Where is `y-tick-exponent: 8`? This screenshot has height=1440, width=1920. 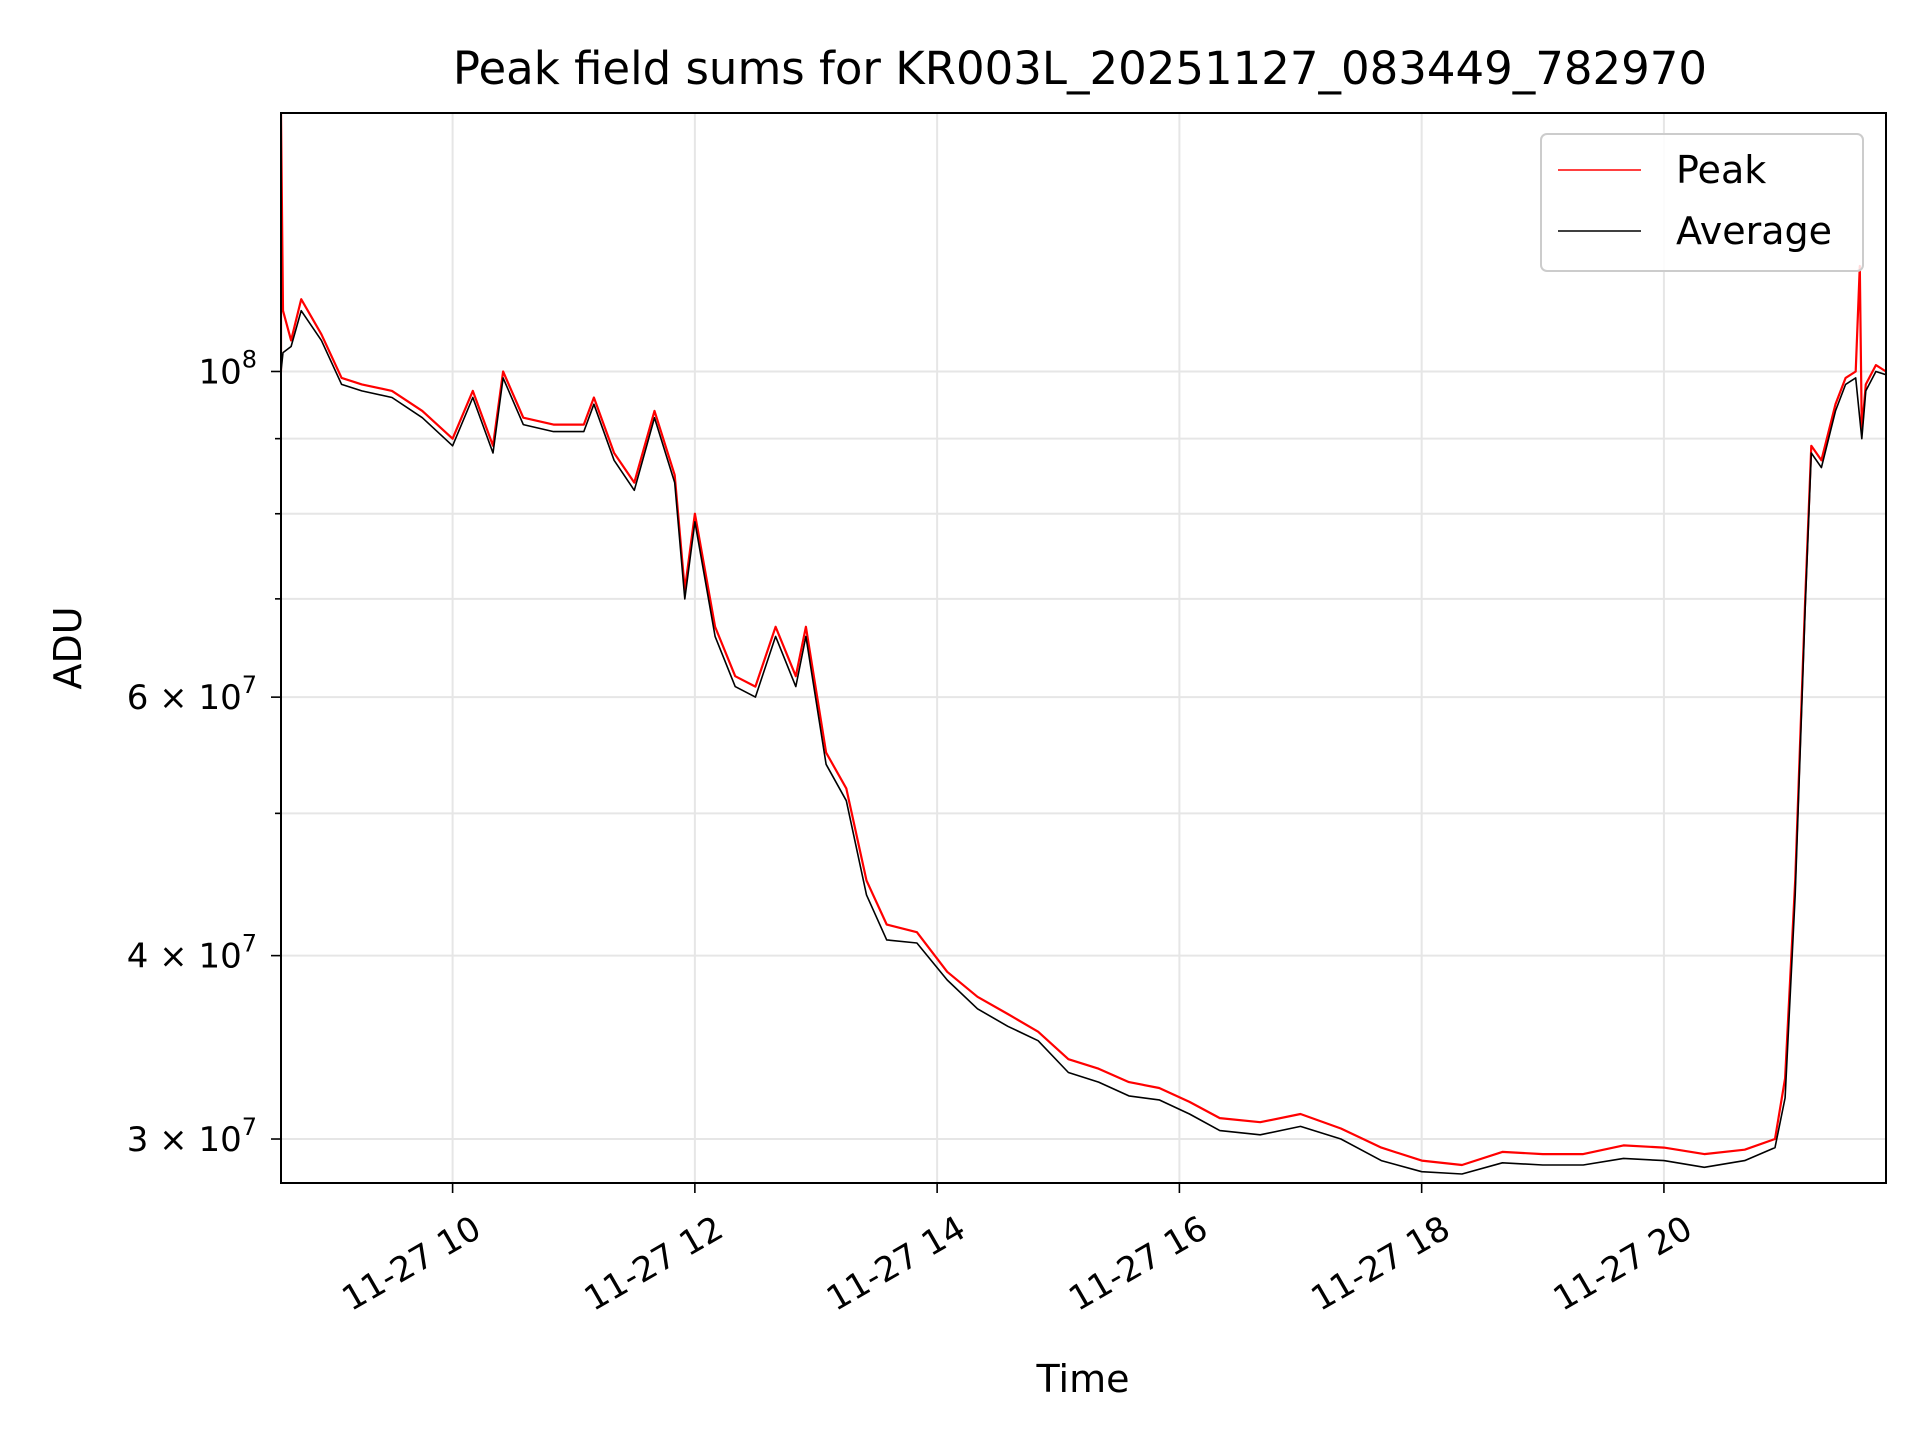
y-tick-exponent: 8 is located at coordinates (249, 359).